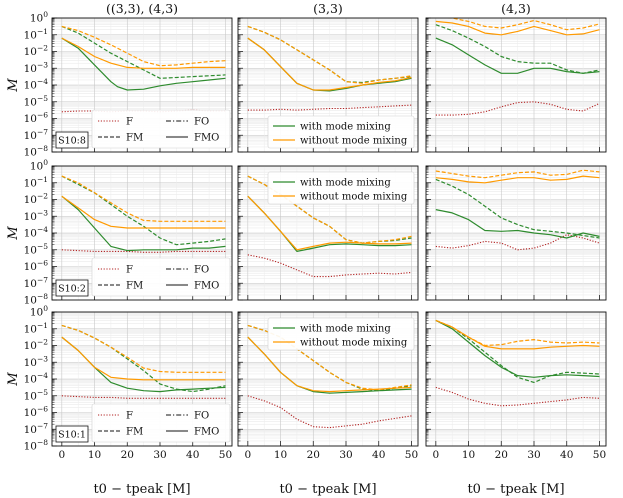 This screenshot has height=498, width=623. What do you see at coordinates (313, 455) in the screenshot?
I see `x-tick-label: 20` at bounding box center [313, 455].